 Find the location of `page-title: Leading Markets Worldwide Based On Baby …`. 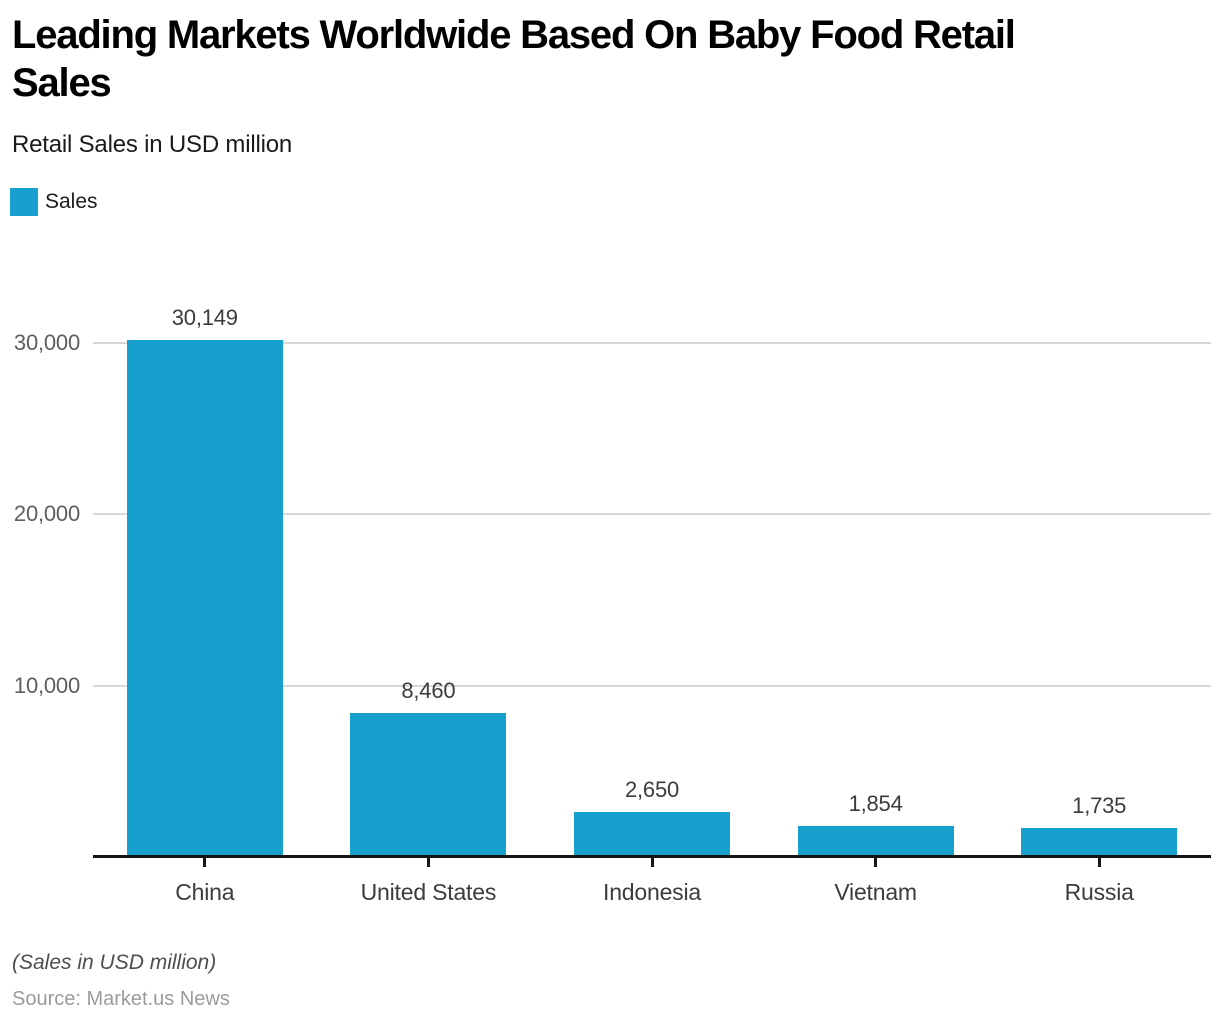

page-title: Leading Markets Worldwide Based On Baby … is located at coordinates (514, 59).